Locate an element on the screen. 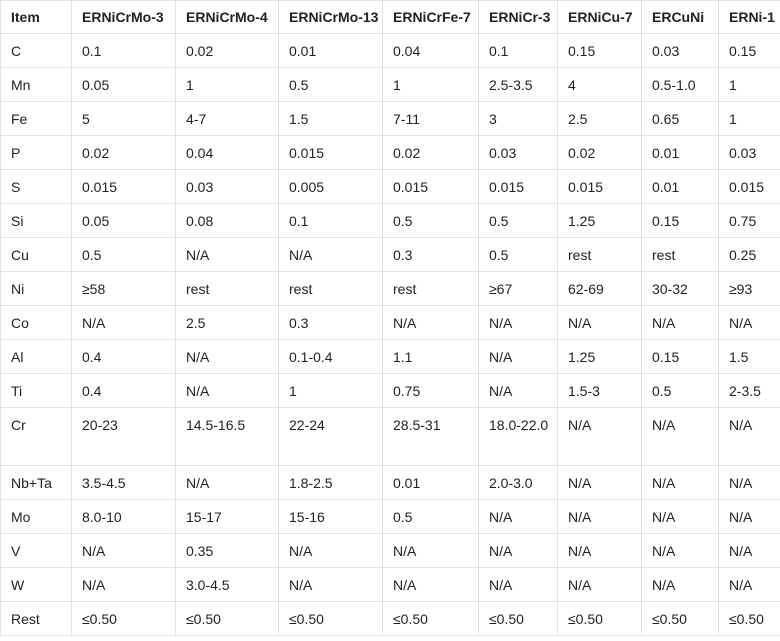 This screenshot has width=780, height=641. row-label-cell: Rest is located at coordinates (36, 618).